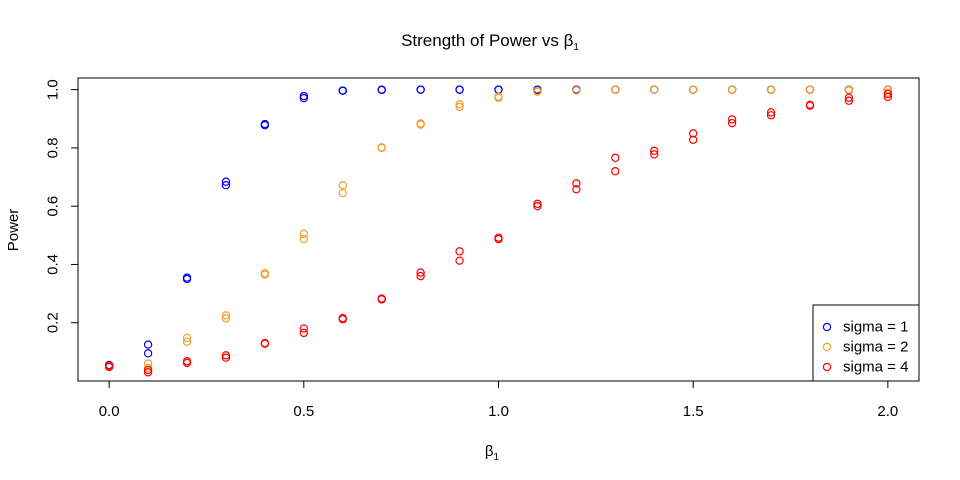 This screenshot has height=480, width=960. Describe the element at coordinates (875, 347) in the screenshot. I see `legend-label: sigma = 2` at that location.